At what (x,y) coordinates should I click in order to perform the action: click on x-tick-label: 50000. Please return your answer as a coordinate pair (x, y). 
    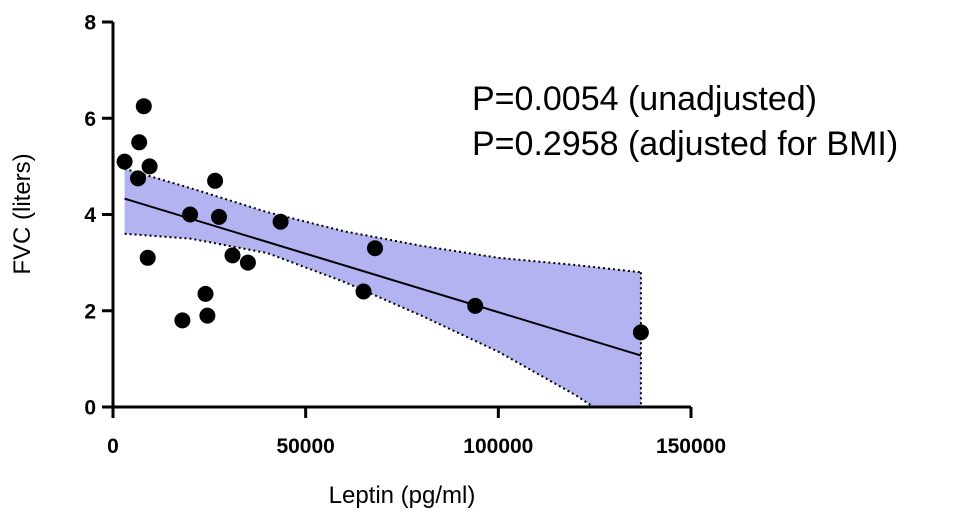
    Looking at the image, I should click on (305, 446).